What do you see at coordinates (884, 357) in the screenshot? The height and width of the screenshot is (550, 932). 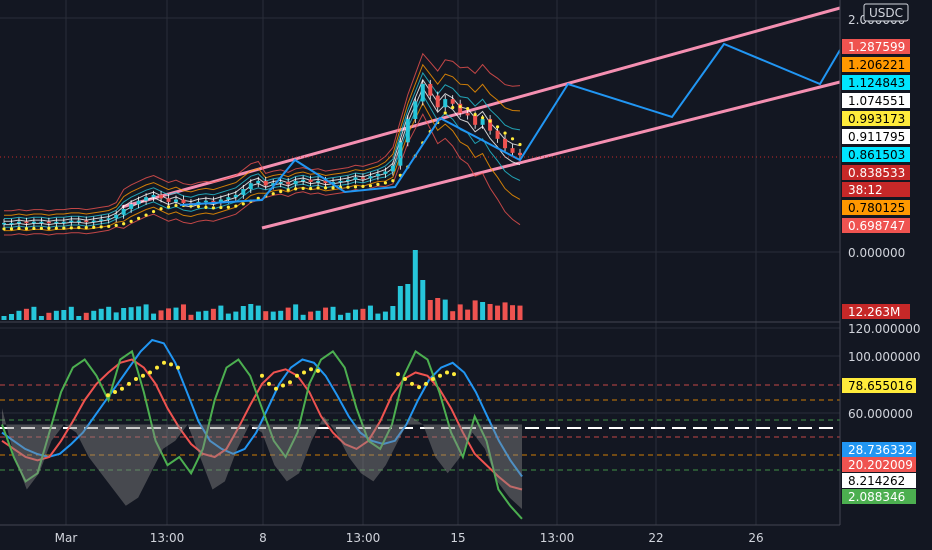 I see `osc-axis-tick: 100.000000` at bounding box center [884, 357].